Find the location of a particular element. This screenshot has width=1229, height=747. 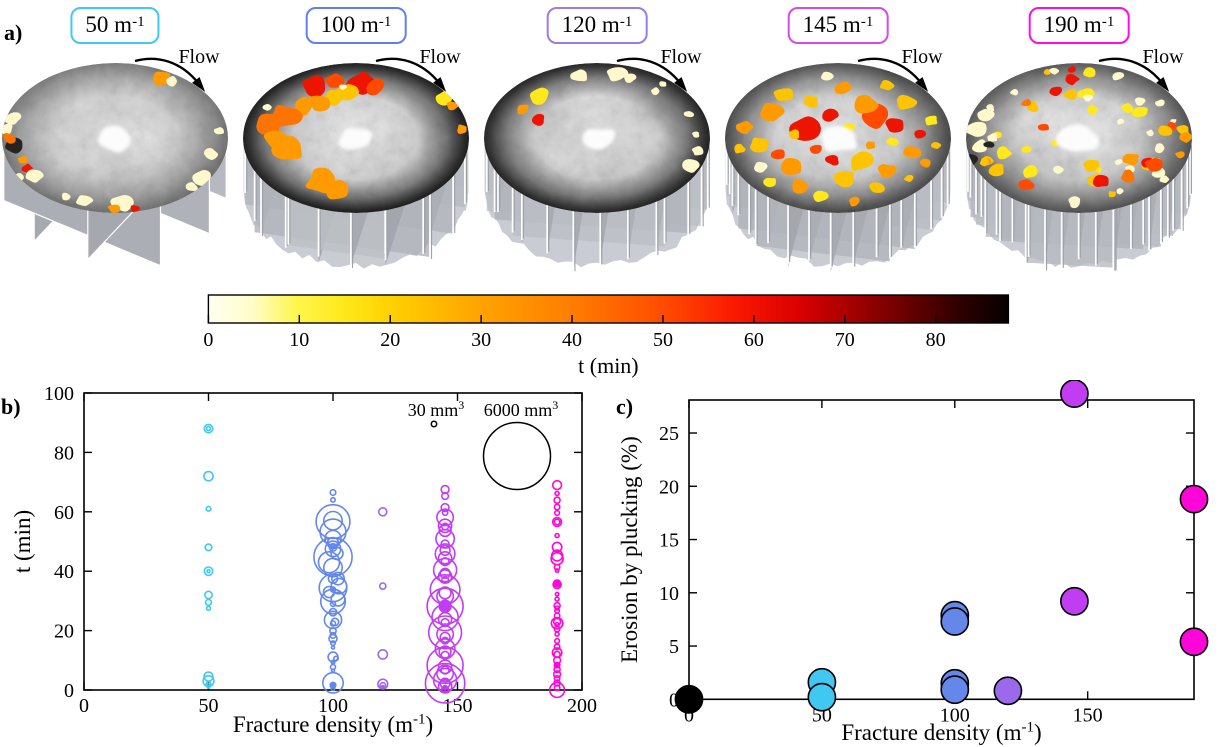

y-tick-label: 60 is located at coordinates (64, 513).